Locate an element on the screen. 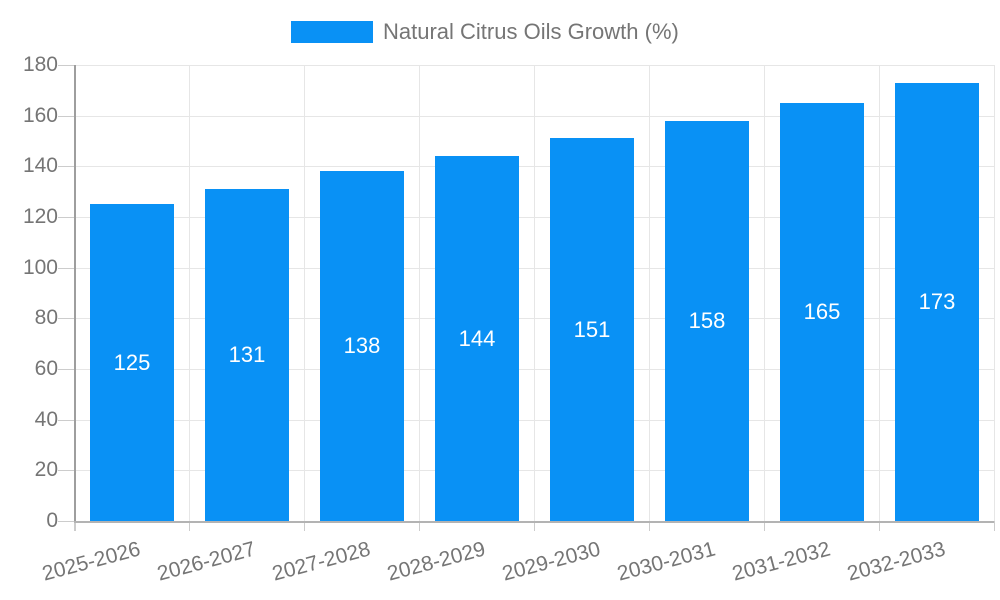 The image size is (1000, 600). bar-value-label: 131 is located at coordinates (247, 354).